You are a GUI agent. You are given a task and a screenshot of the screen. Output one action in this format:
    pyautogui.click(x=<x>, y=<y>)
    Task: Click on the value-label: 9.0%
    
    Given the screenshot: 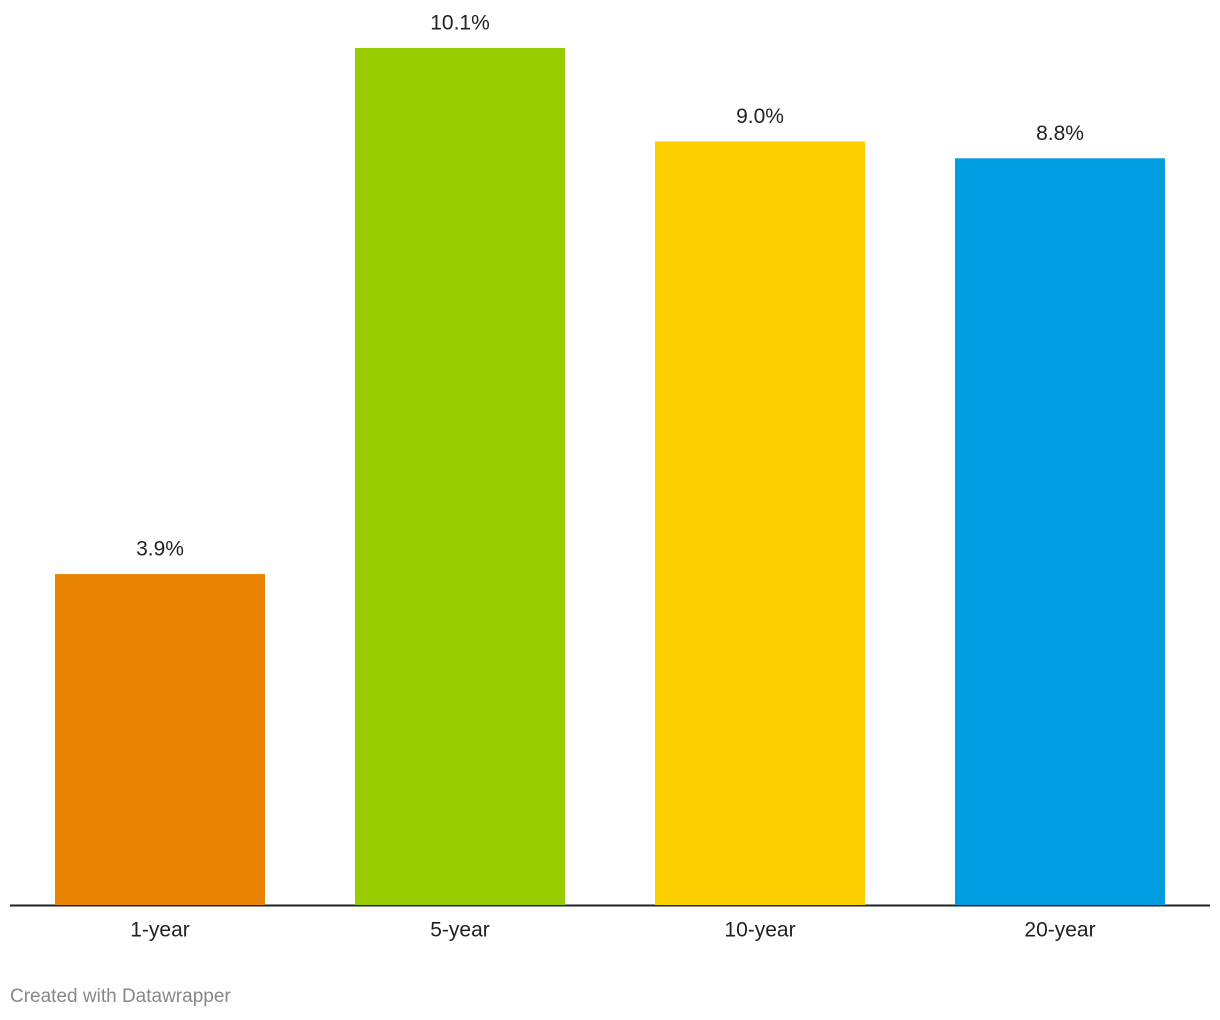 What is the action you would take?
    pyautogui.click(x=760, y=116)
    